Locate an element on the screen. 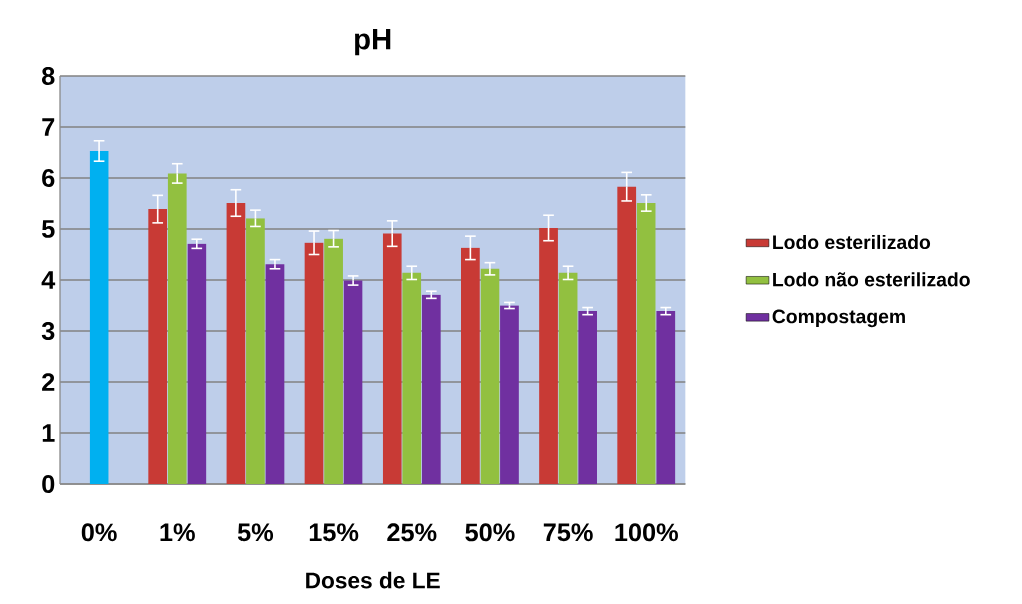 Image resolution: width=1022 pixels, height=604 pixels. x-tick-label: 15% is located at coordinates (334, 532).